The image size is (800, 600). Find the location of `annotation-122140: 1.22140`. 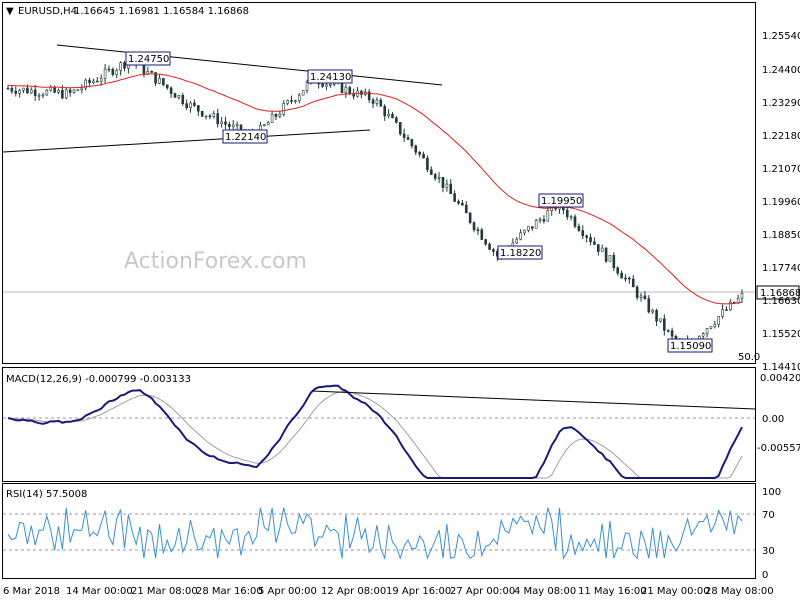

annotation-122140: 1.22140 is located at coordinates (245, 136).